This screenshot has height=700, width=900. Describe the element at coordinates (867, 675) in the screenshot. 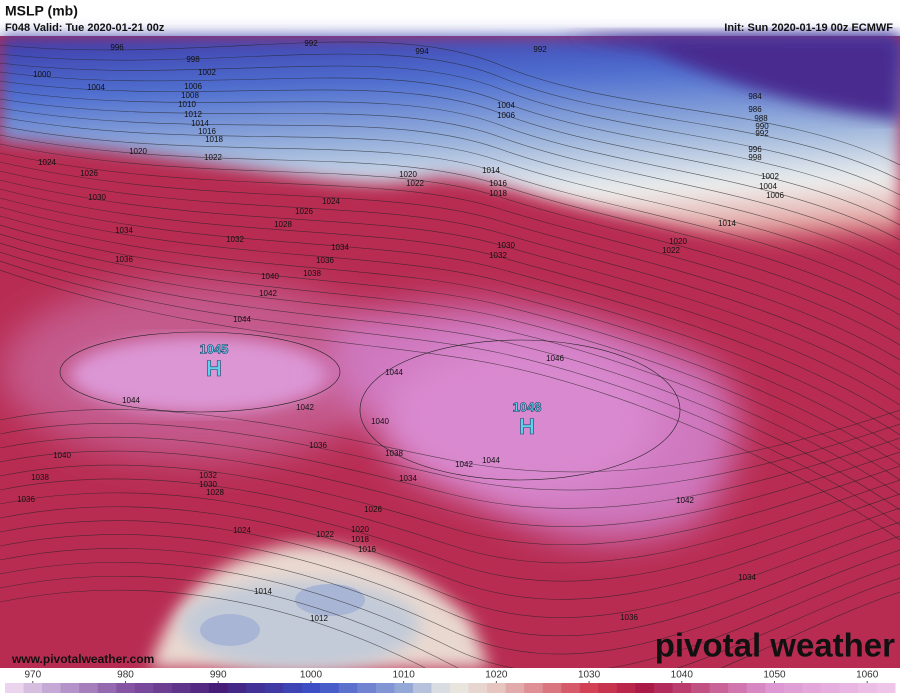

I see `colorbar-tick-label: 1060` at that location.